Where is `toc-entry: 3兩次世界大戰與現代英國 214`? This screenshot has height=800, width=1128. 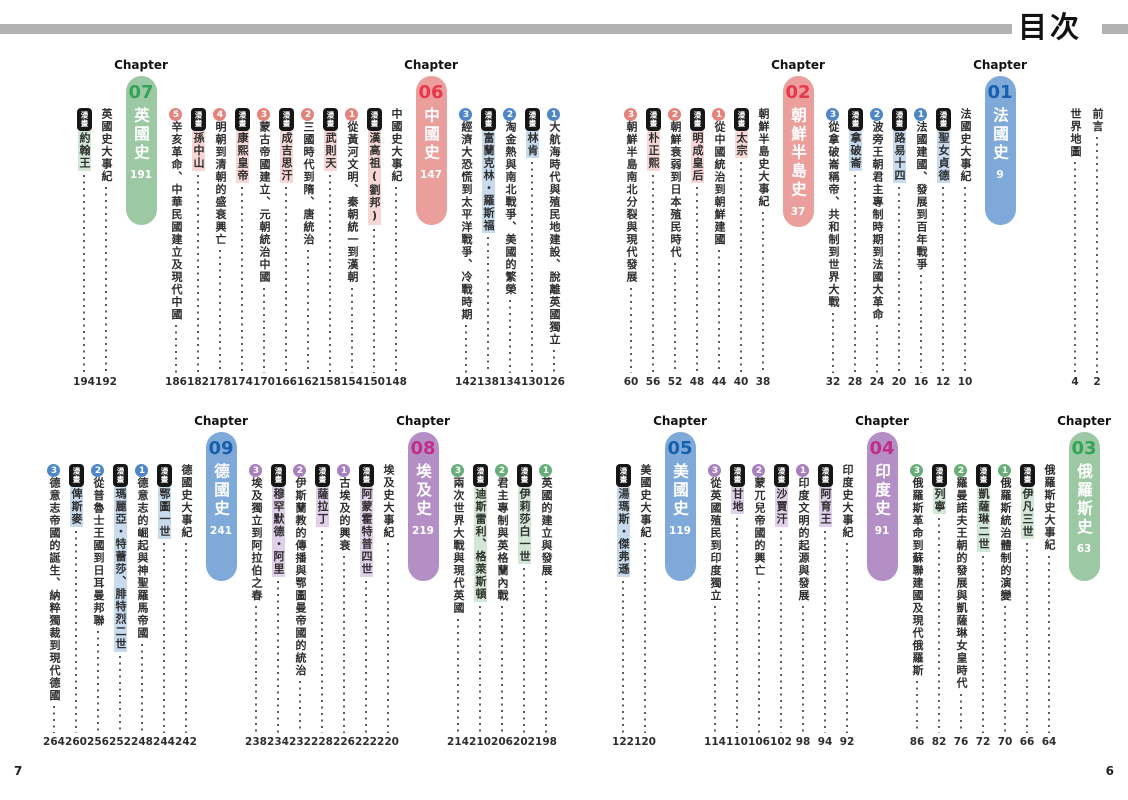 toc-entry: 3兩次世界大戰與現代英國 214 is located at coordinates (458, 582).